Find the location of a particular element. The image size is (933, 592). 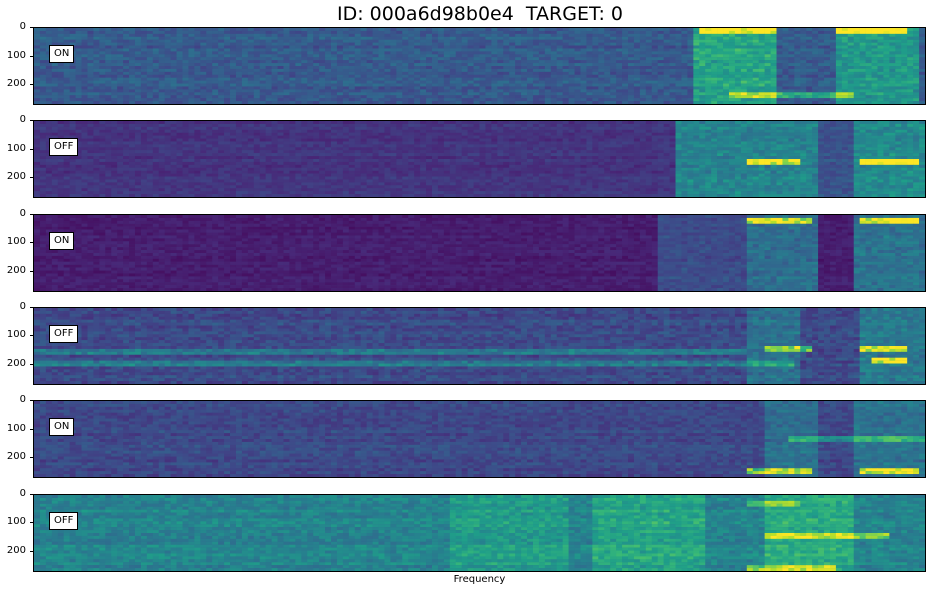

chart-title: ID: 000a6d98b0e4 TARGET: 0 is located at coordinates (466, 14).